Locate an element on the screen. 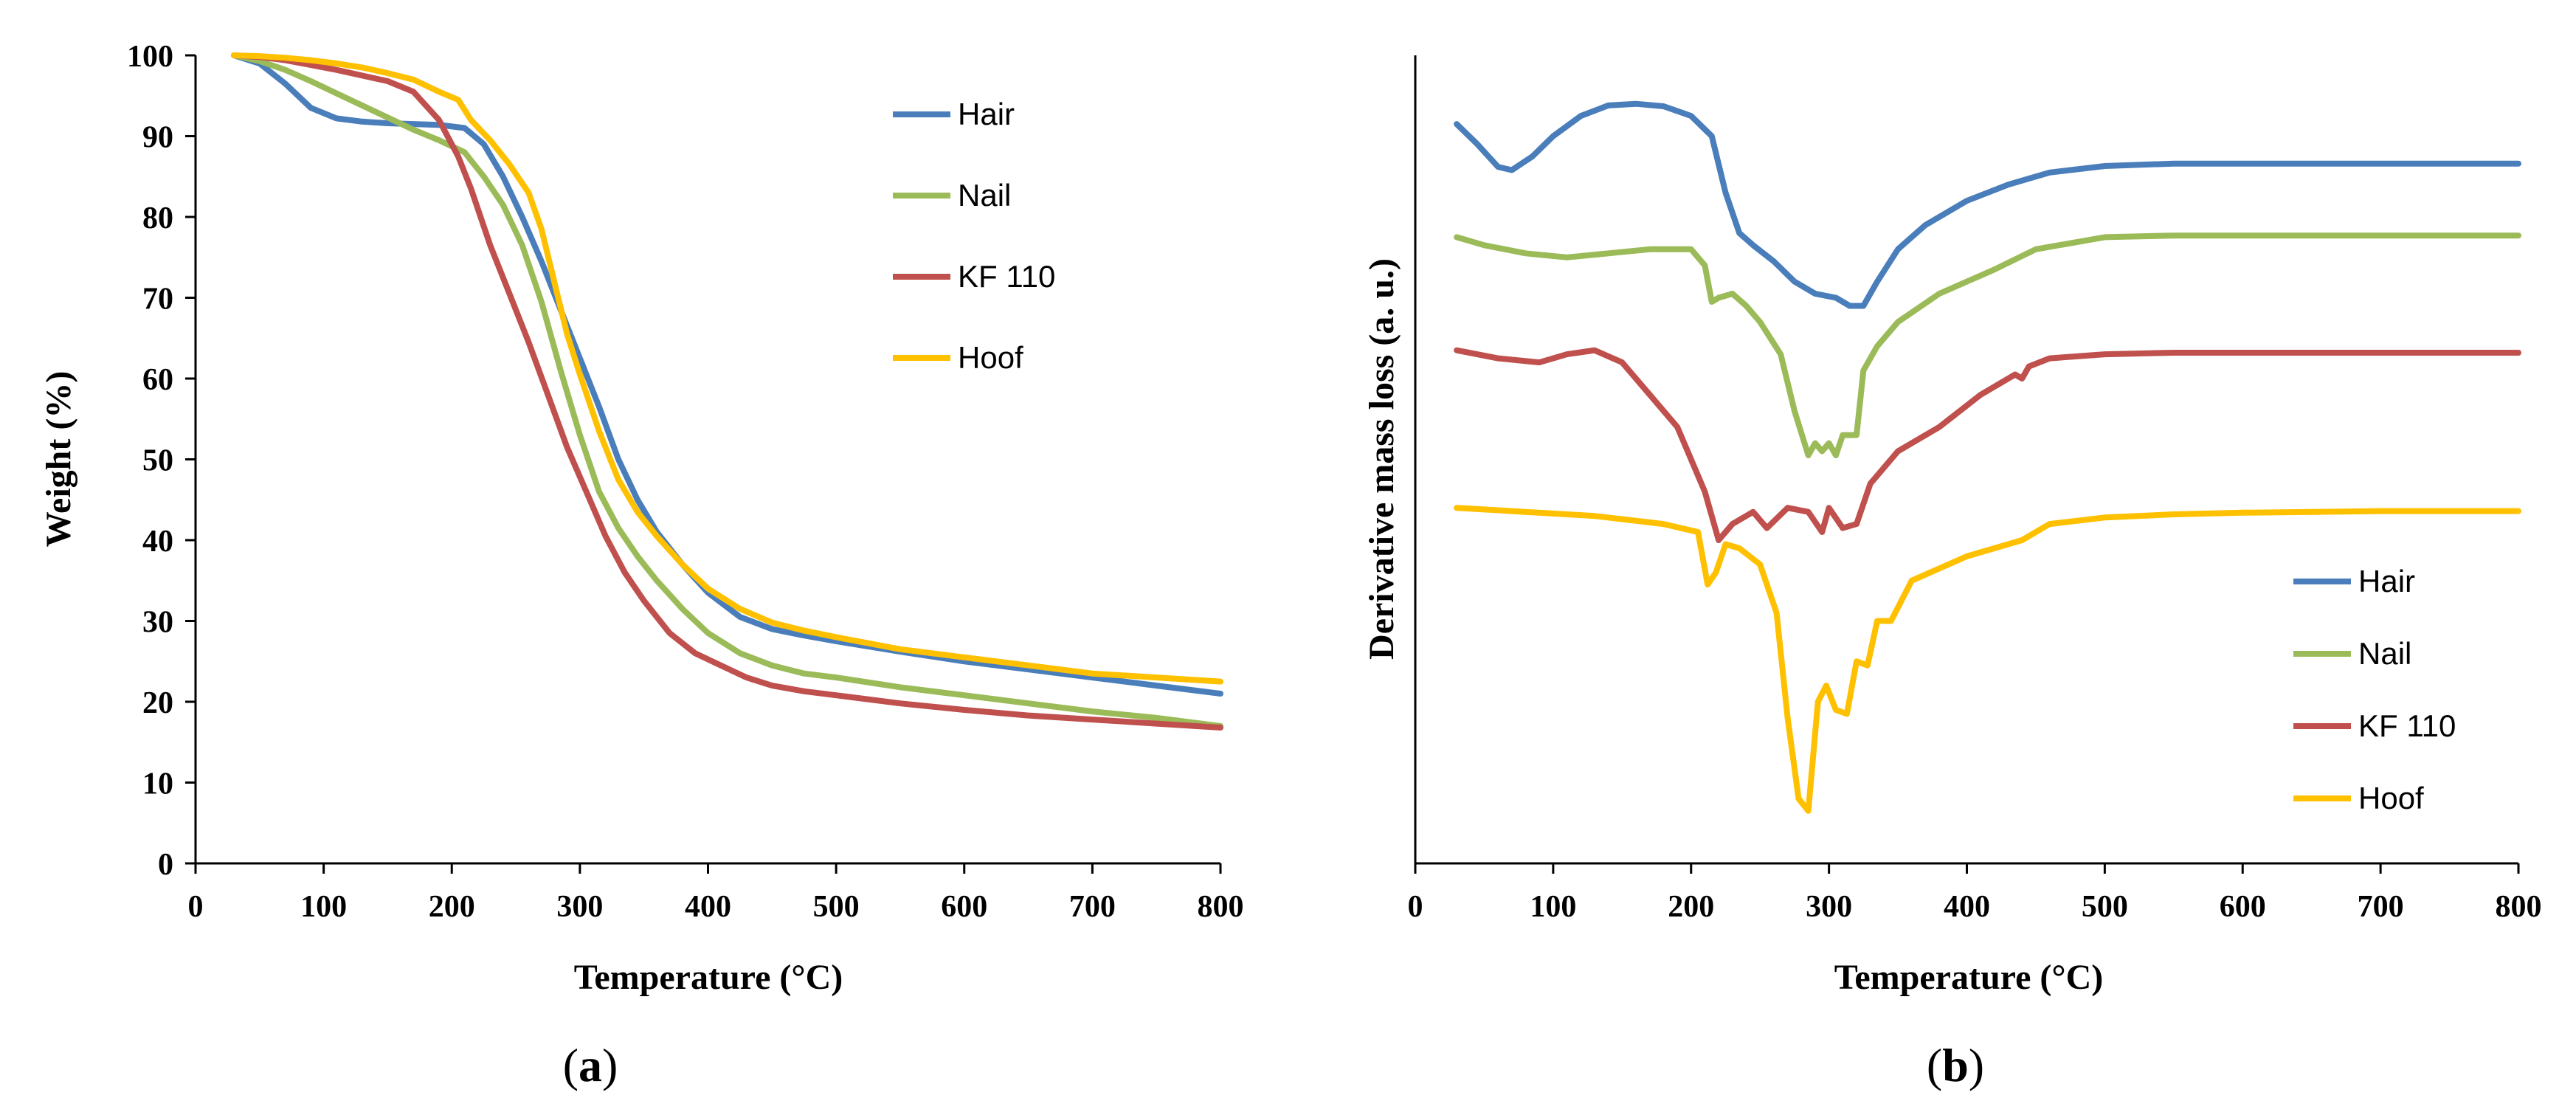 The width and height of the screenshot is (2576, 1115). chart-b-x-ticks: 0 100 200 300 400 500 600 700 800 is located at coordinates (1975, 893).